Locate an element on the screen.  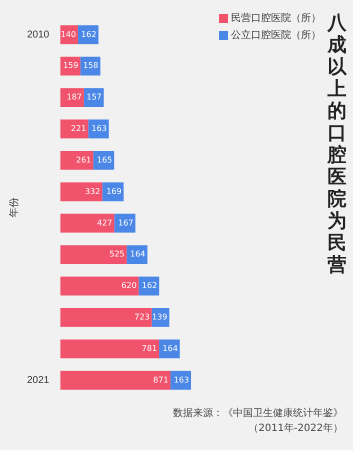
data-label: 169 is located at coordinates (114, 191).